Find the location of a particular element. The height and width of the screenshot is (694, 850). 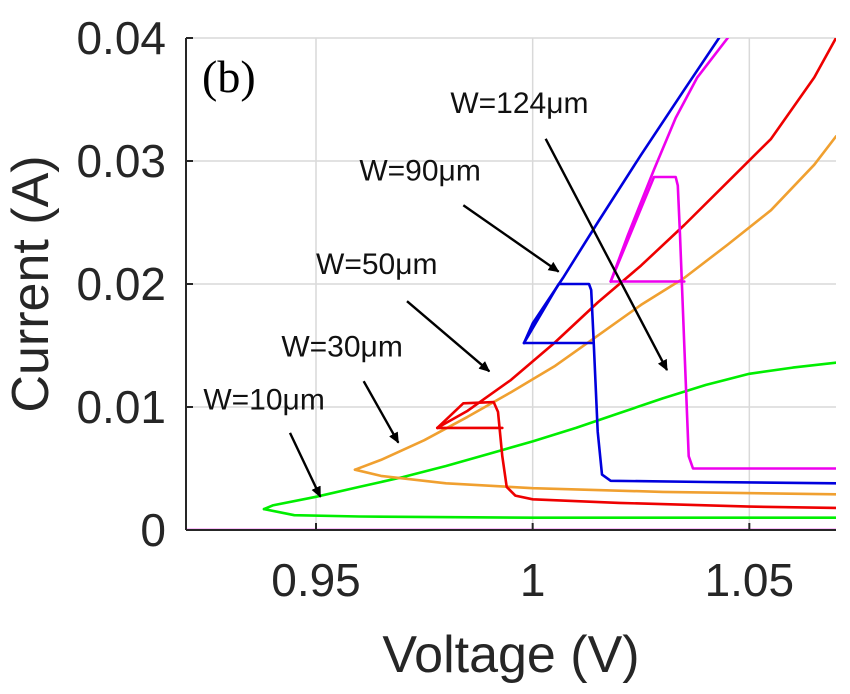

series-w10-lower is located at coordinates (549, 513).